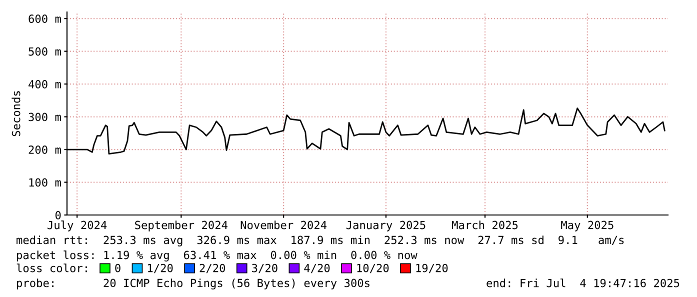 This screenshot has width=697, height=297. I want to click on x-tick-label: September 2024, so click(181, 226).